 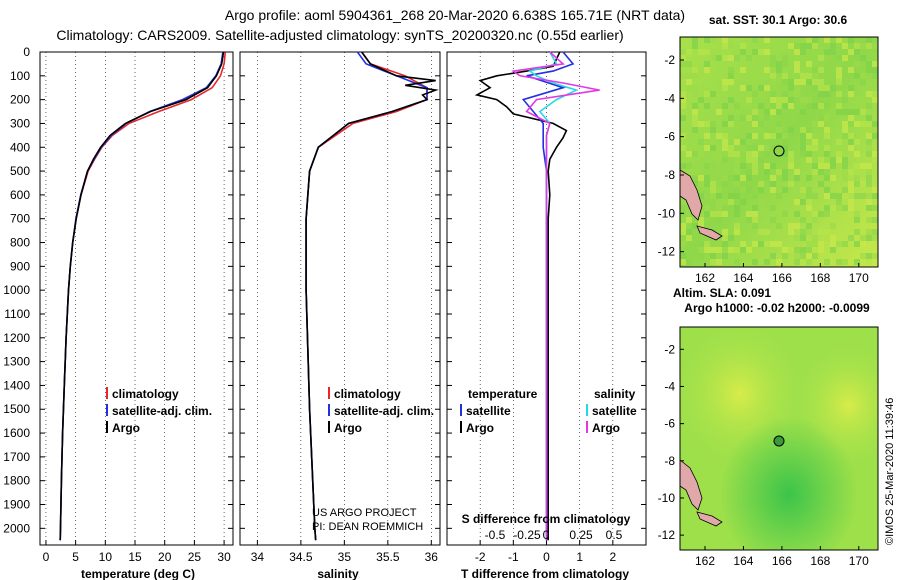 I want to click on difference-lines, so click(x=537, y=296).